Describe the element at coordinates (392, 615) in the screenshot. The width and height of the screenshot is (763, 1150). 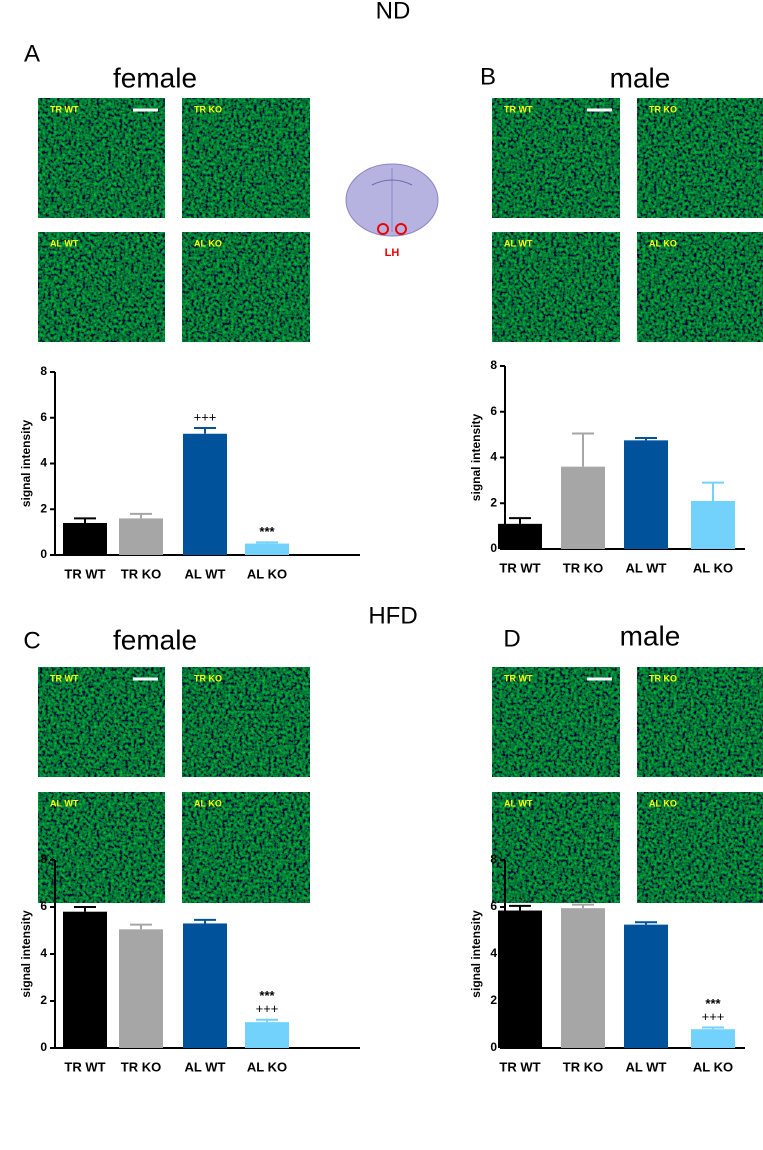
I see `section-heading: HFD` at that location.